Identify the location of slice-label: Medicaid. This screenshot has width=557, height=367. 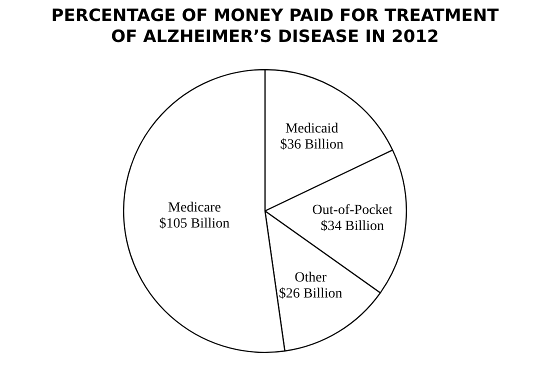
(311, 129).